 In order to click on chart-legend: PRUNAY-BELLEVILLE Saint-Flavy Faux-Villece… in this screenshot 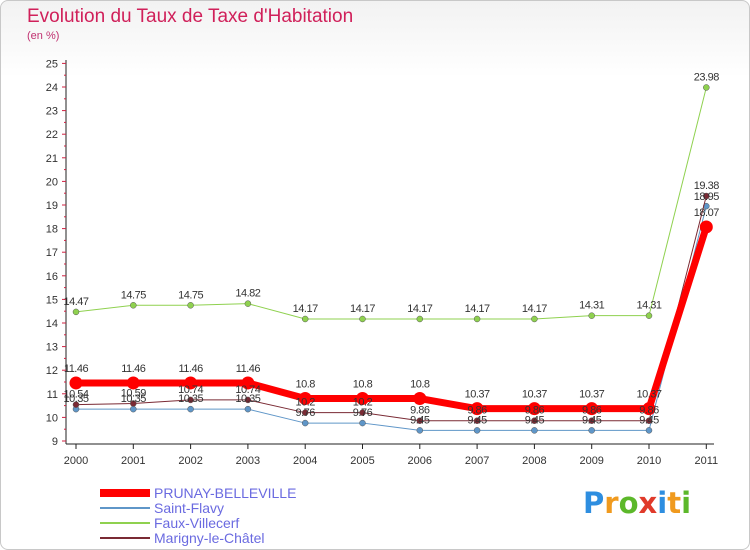, I will do `click(230, 516)`.